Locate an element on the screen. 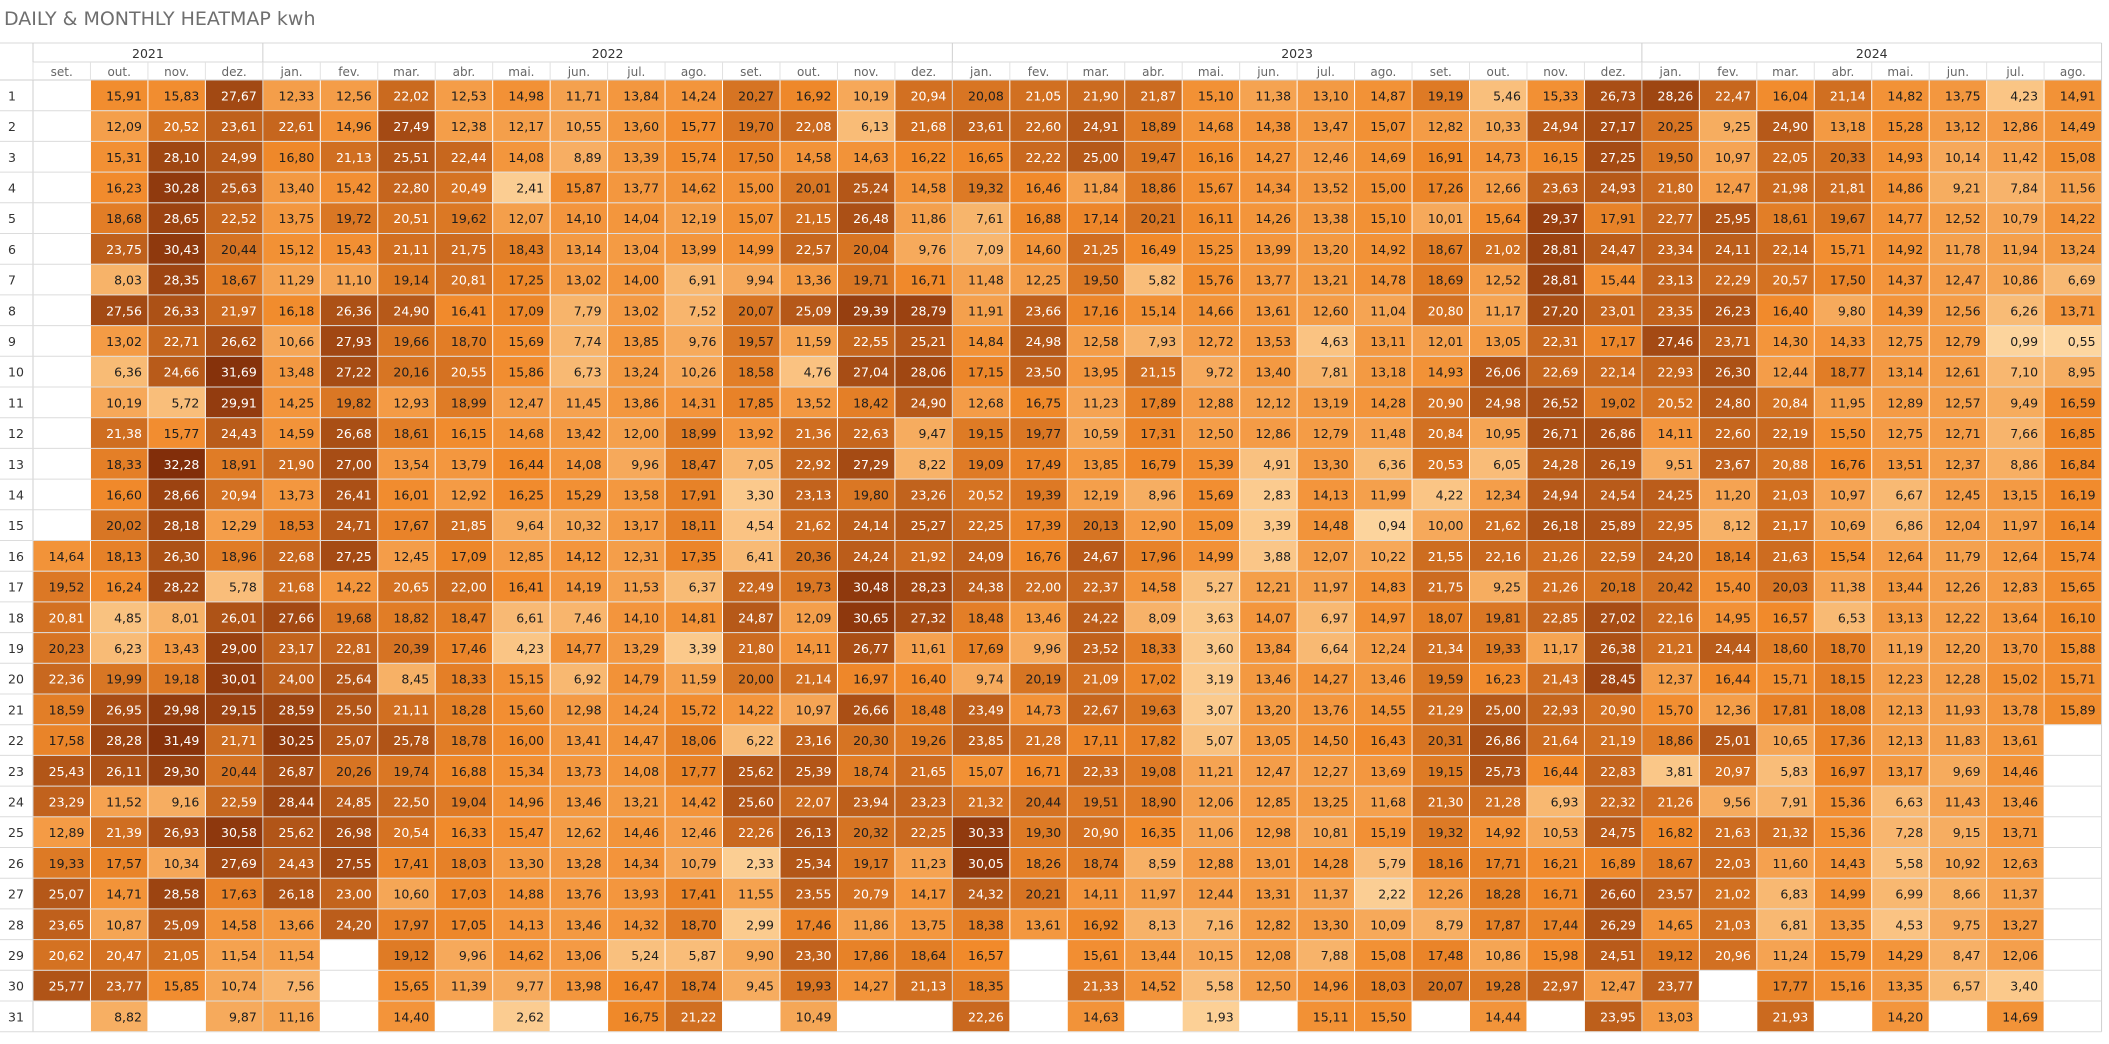  cell-value-label: 13,17 is located at coordinates (641, 525).